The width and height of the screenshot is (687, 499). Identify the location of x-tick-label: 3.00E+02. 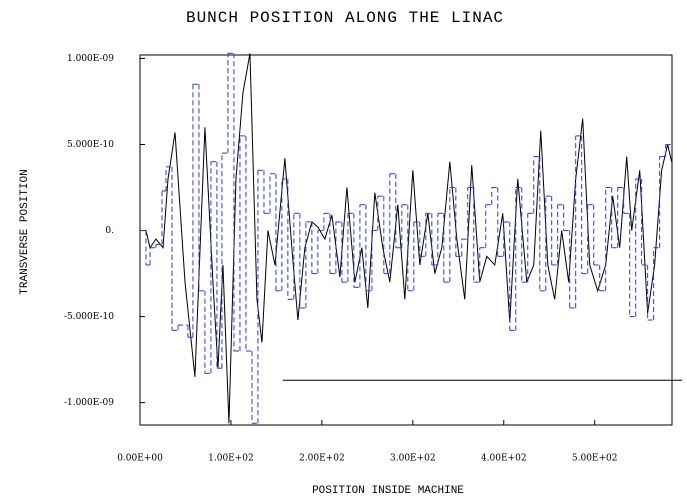
(413, 459).